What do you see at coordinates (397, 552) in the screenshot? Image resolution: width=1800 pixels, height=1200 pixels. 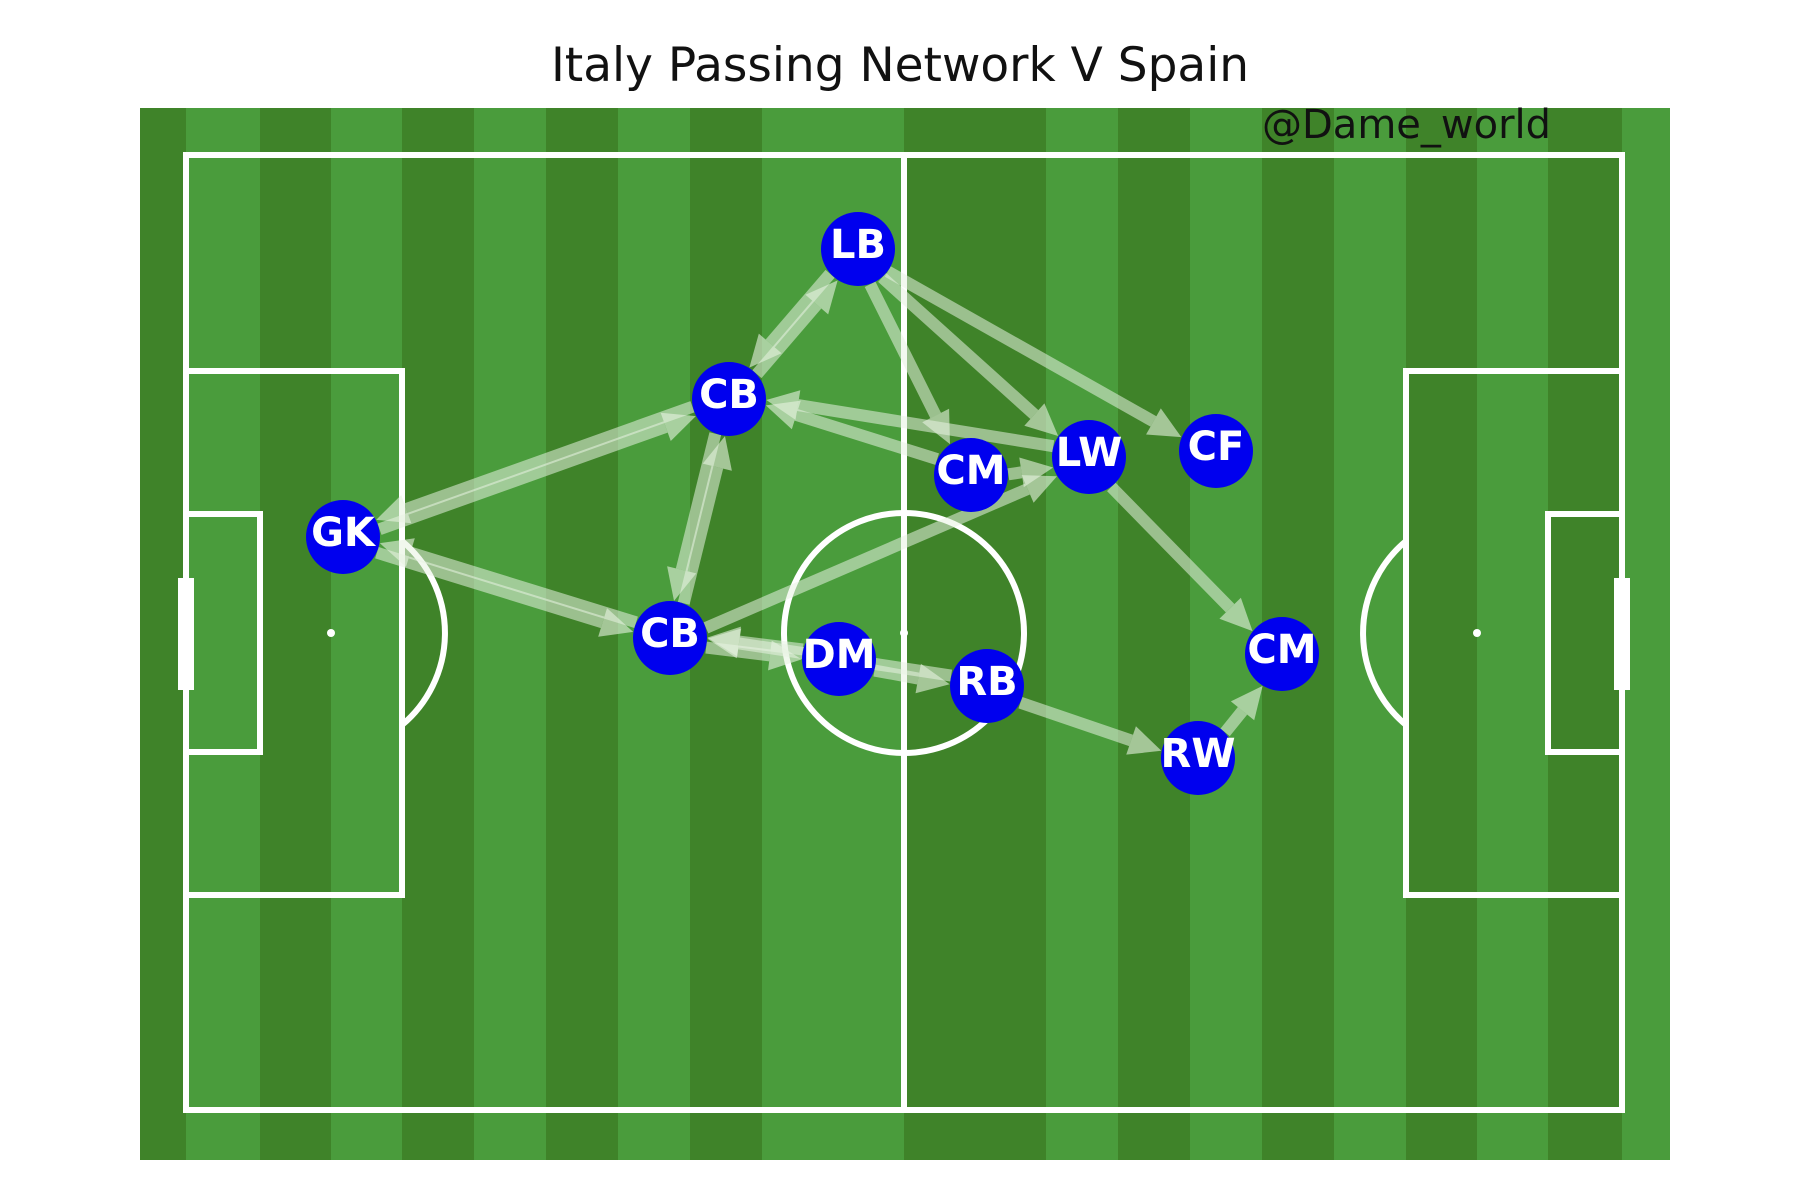 I see `pass-arrowhead-cb2-gk` at bounding box center [397, 552].